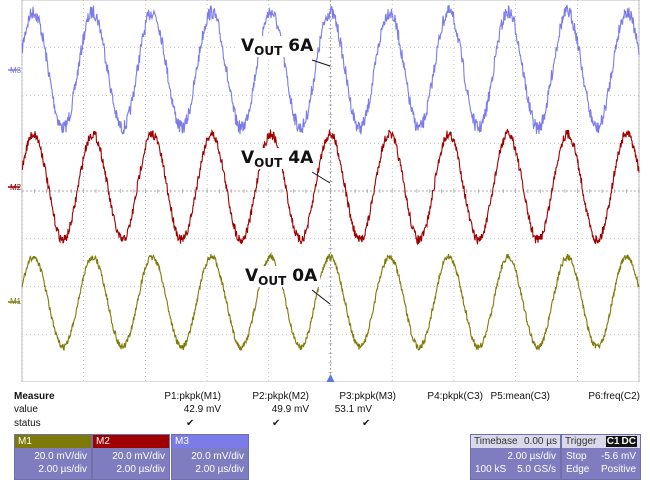  Describe the element at coordinates (618, 456) in the screenshot. I see `trigger-level: -5.6 mV` at that location.